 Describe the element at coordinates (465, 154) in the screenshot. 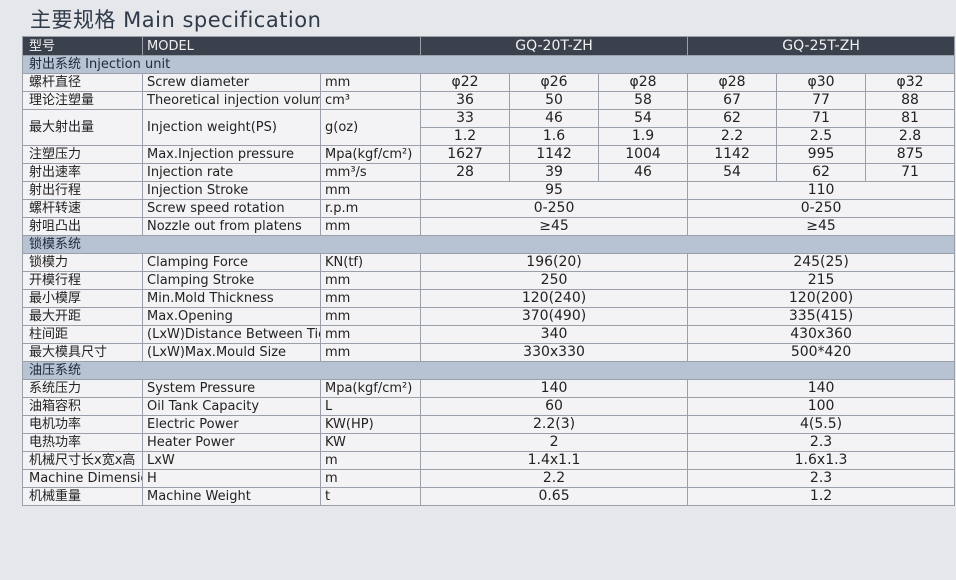

I see `spec-value: 1627` at that location.